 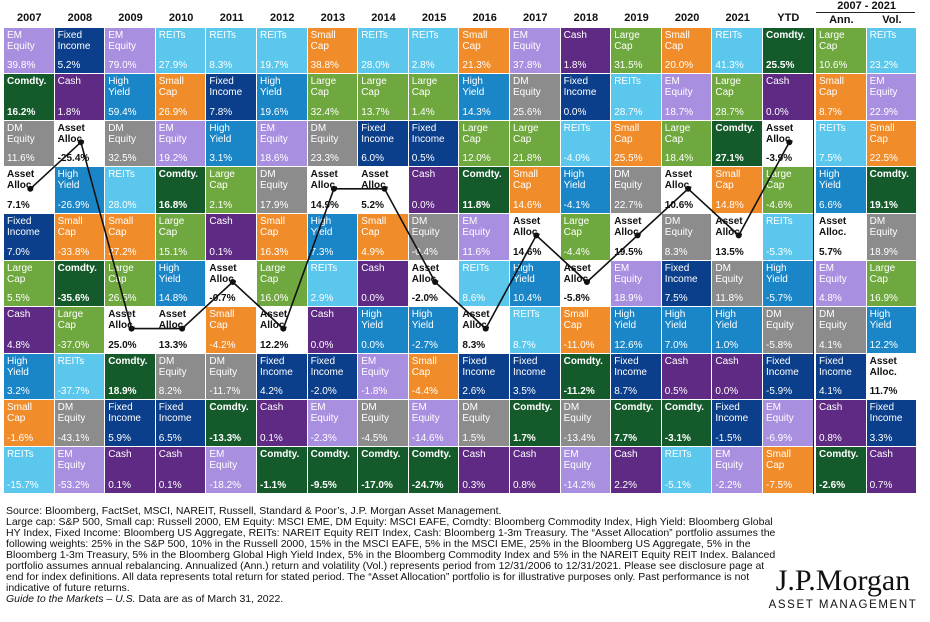 What do you see at coordinates (475, 133) in the screenshot?
I see `cell-asset-label: Large Cap` at bounding box center [475, 133].